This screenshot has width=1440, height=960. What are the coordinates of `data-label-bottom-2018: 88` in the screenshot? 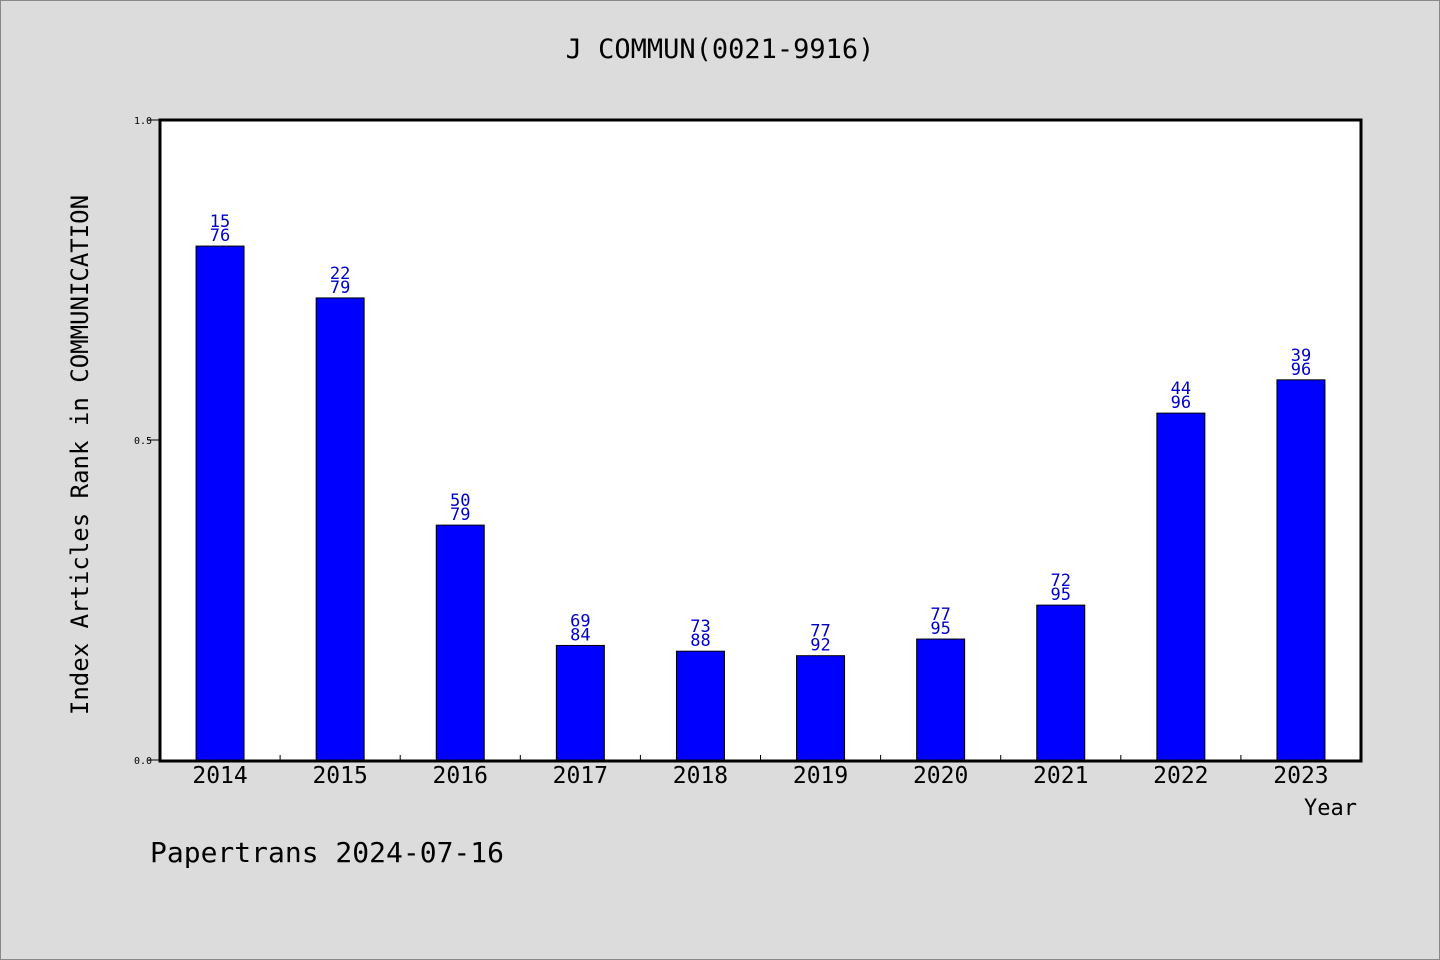 It's located at (700, 641).